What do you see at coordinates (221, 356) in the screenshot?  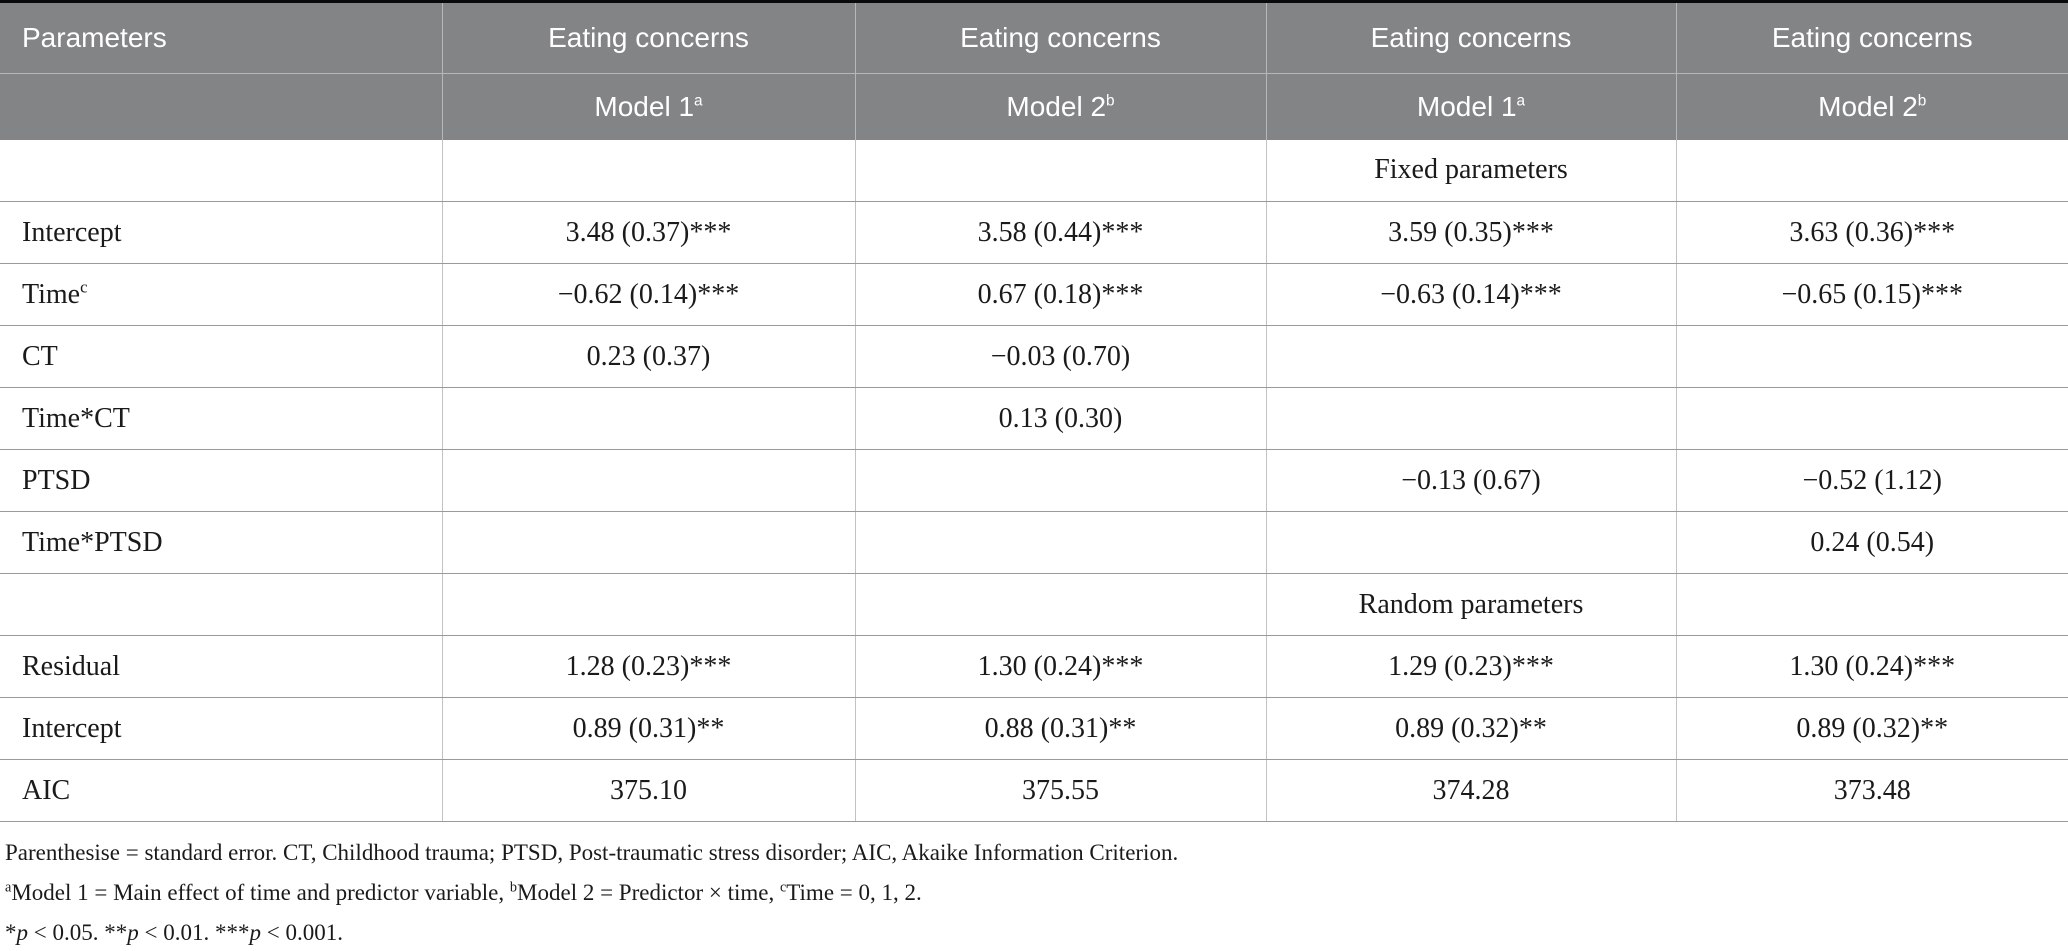 I see `row-label-cell: CT` at bounding box center [221, 356].